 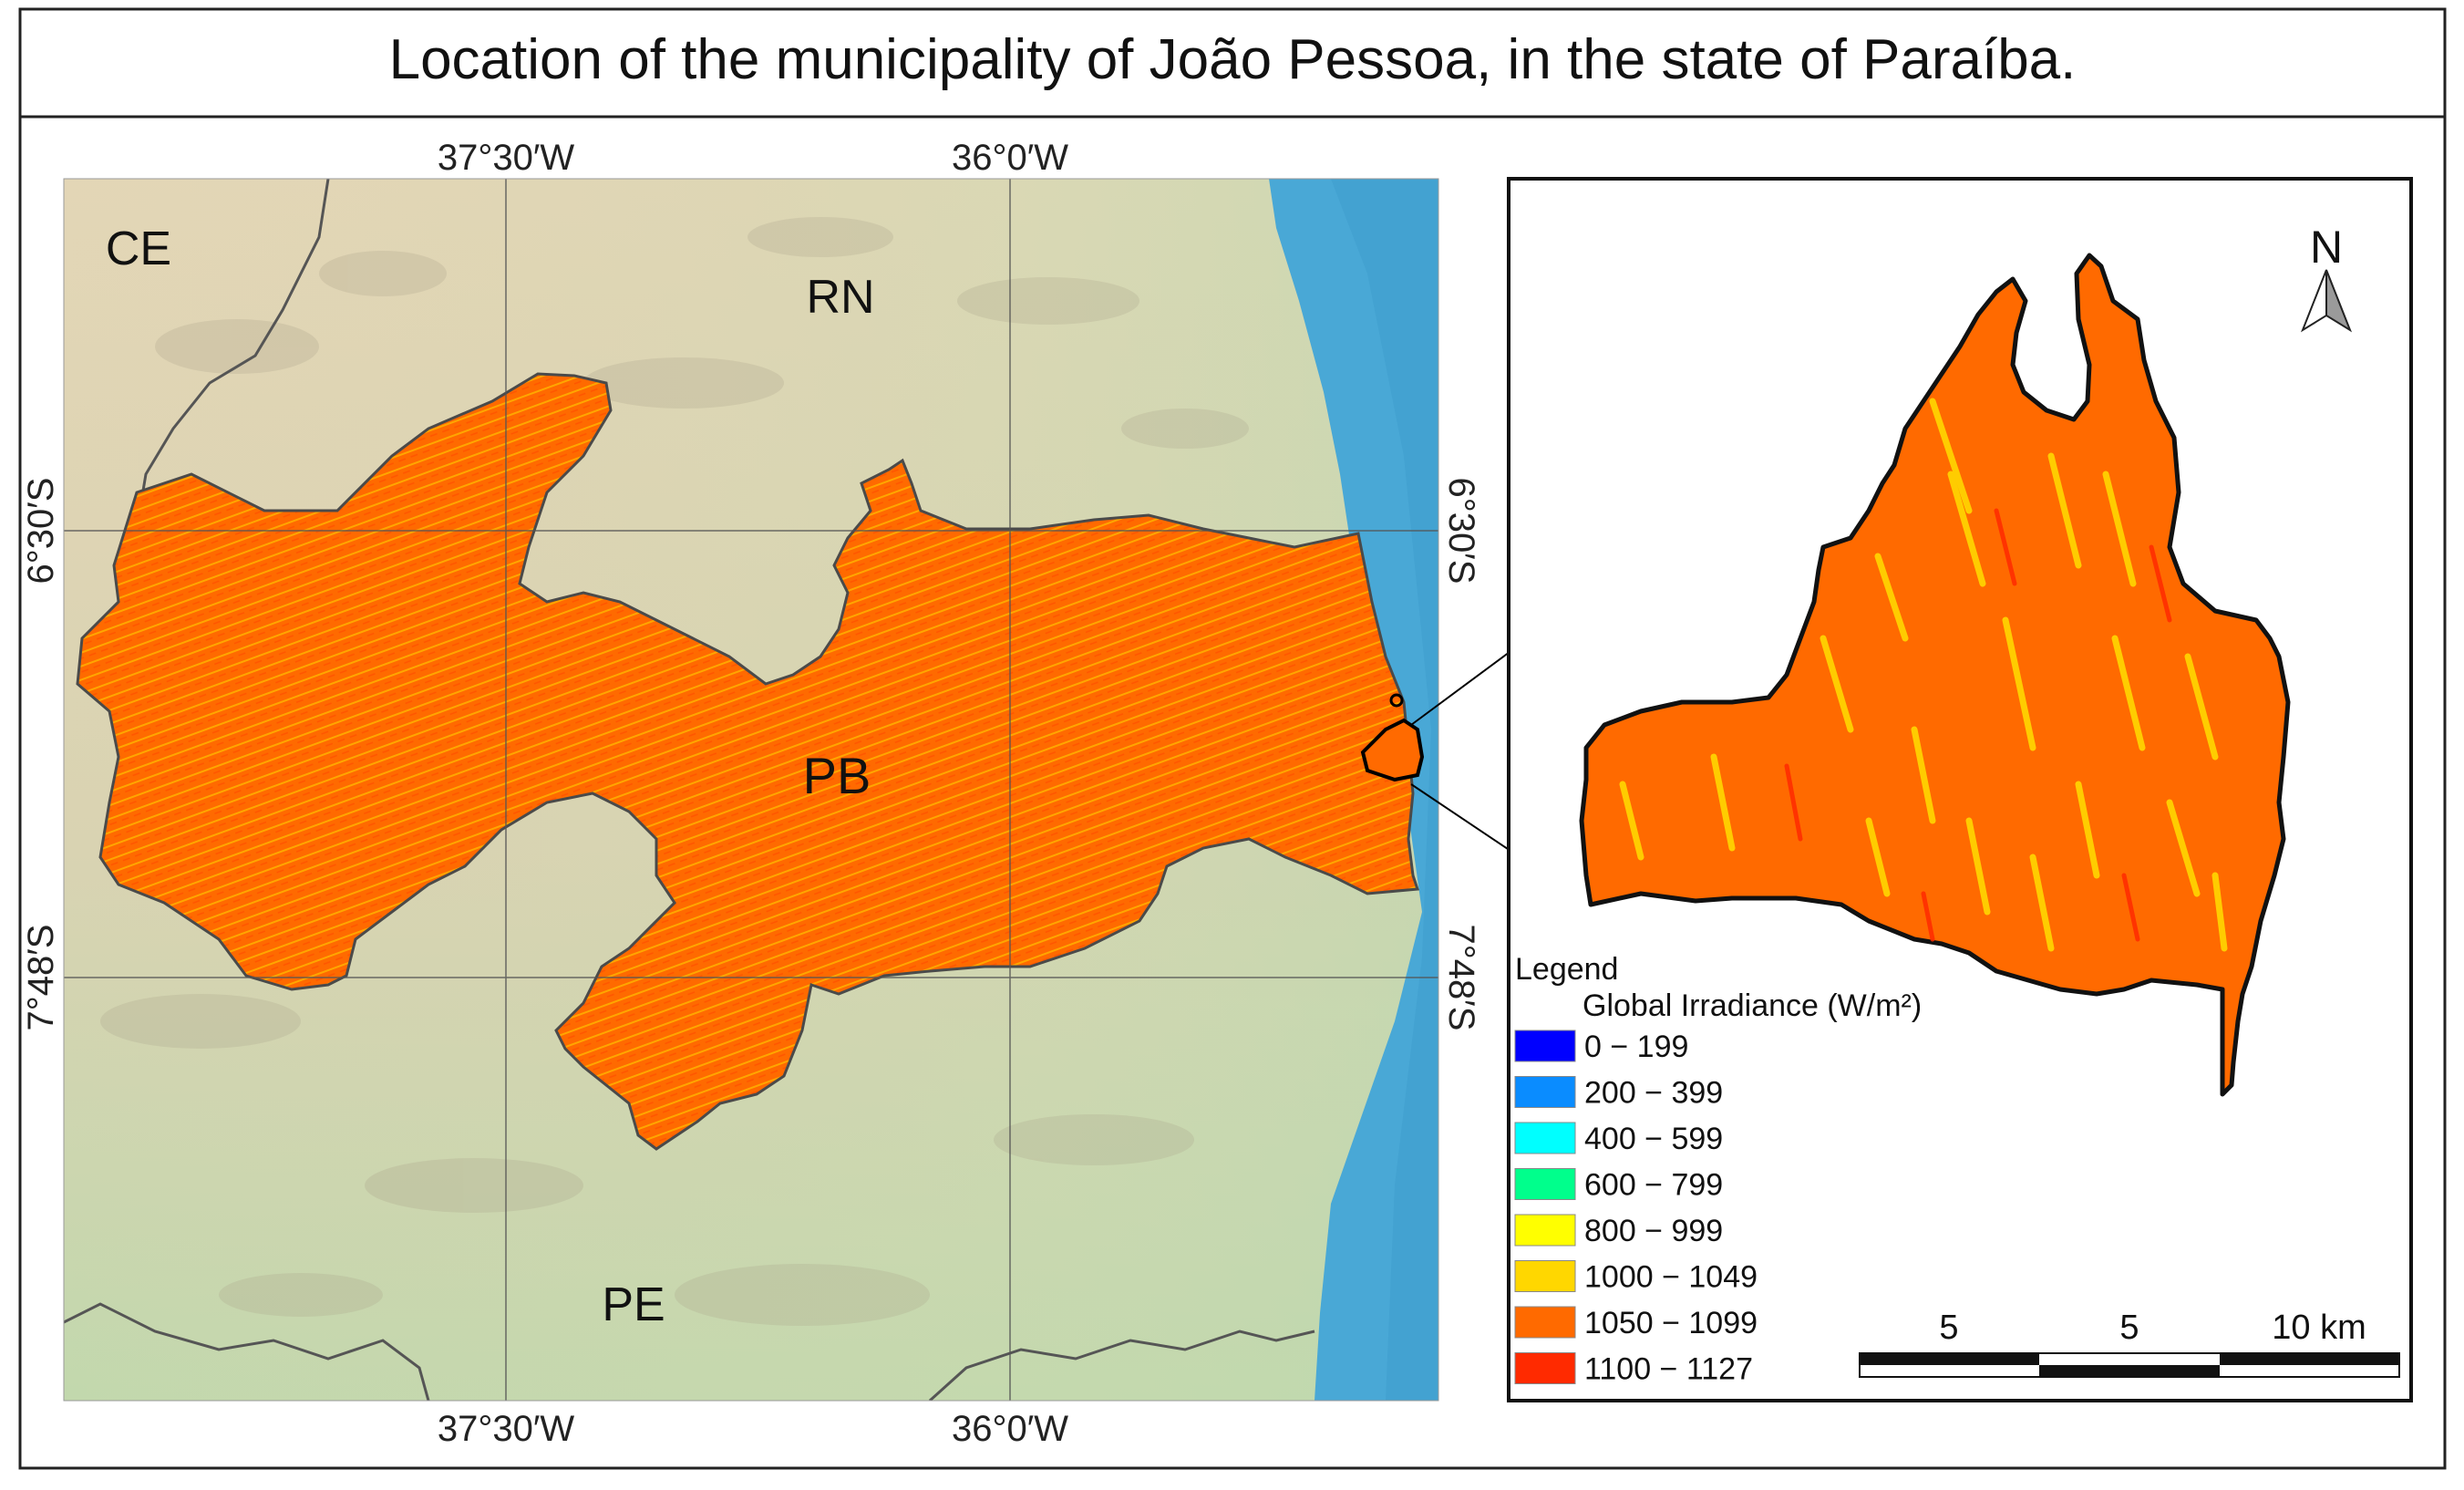 What do you see at coordinates (41, 978) in the screenshot?
I see `lat-label-left-bottom: 7°48′S` at bounding box center [41, 978].